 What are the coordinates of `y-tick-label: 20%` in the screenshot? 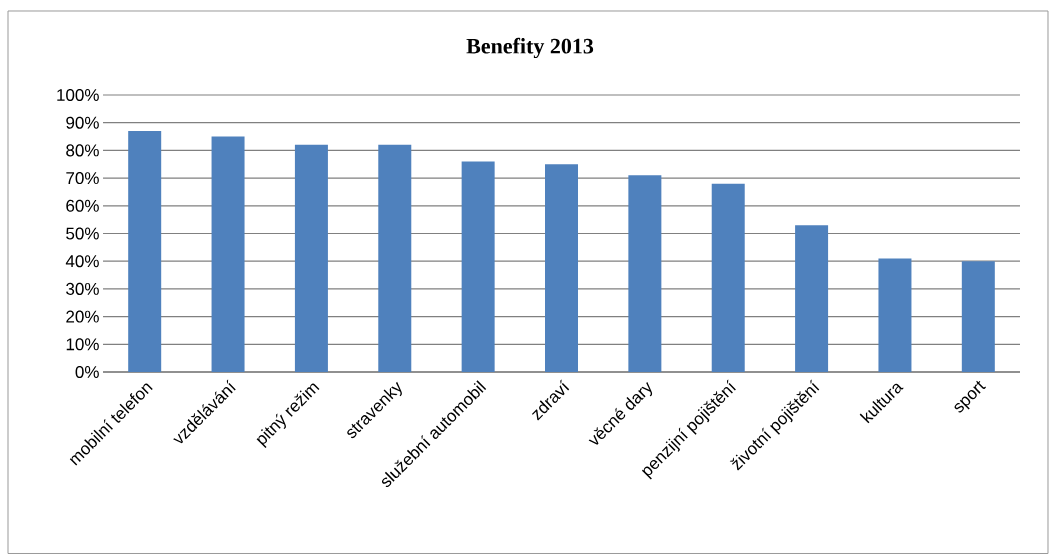 It's located at (82, 316).